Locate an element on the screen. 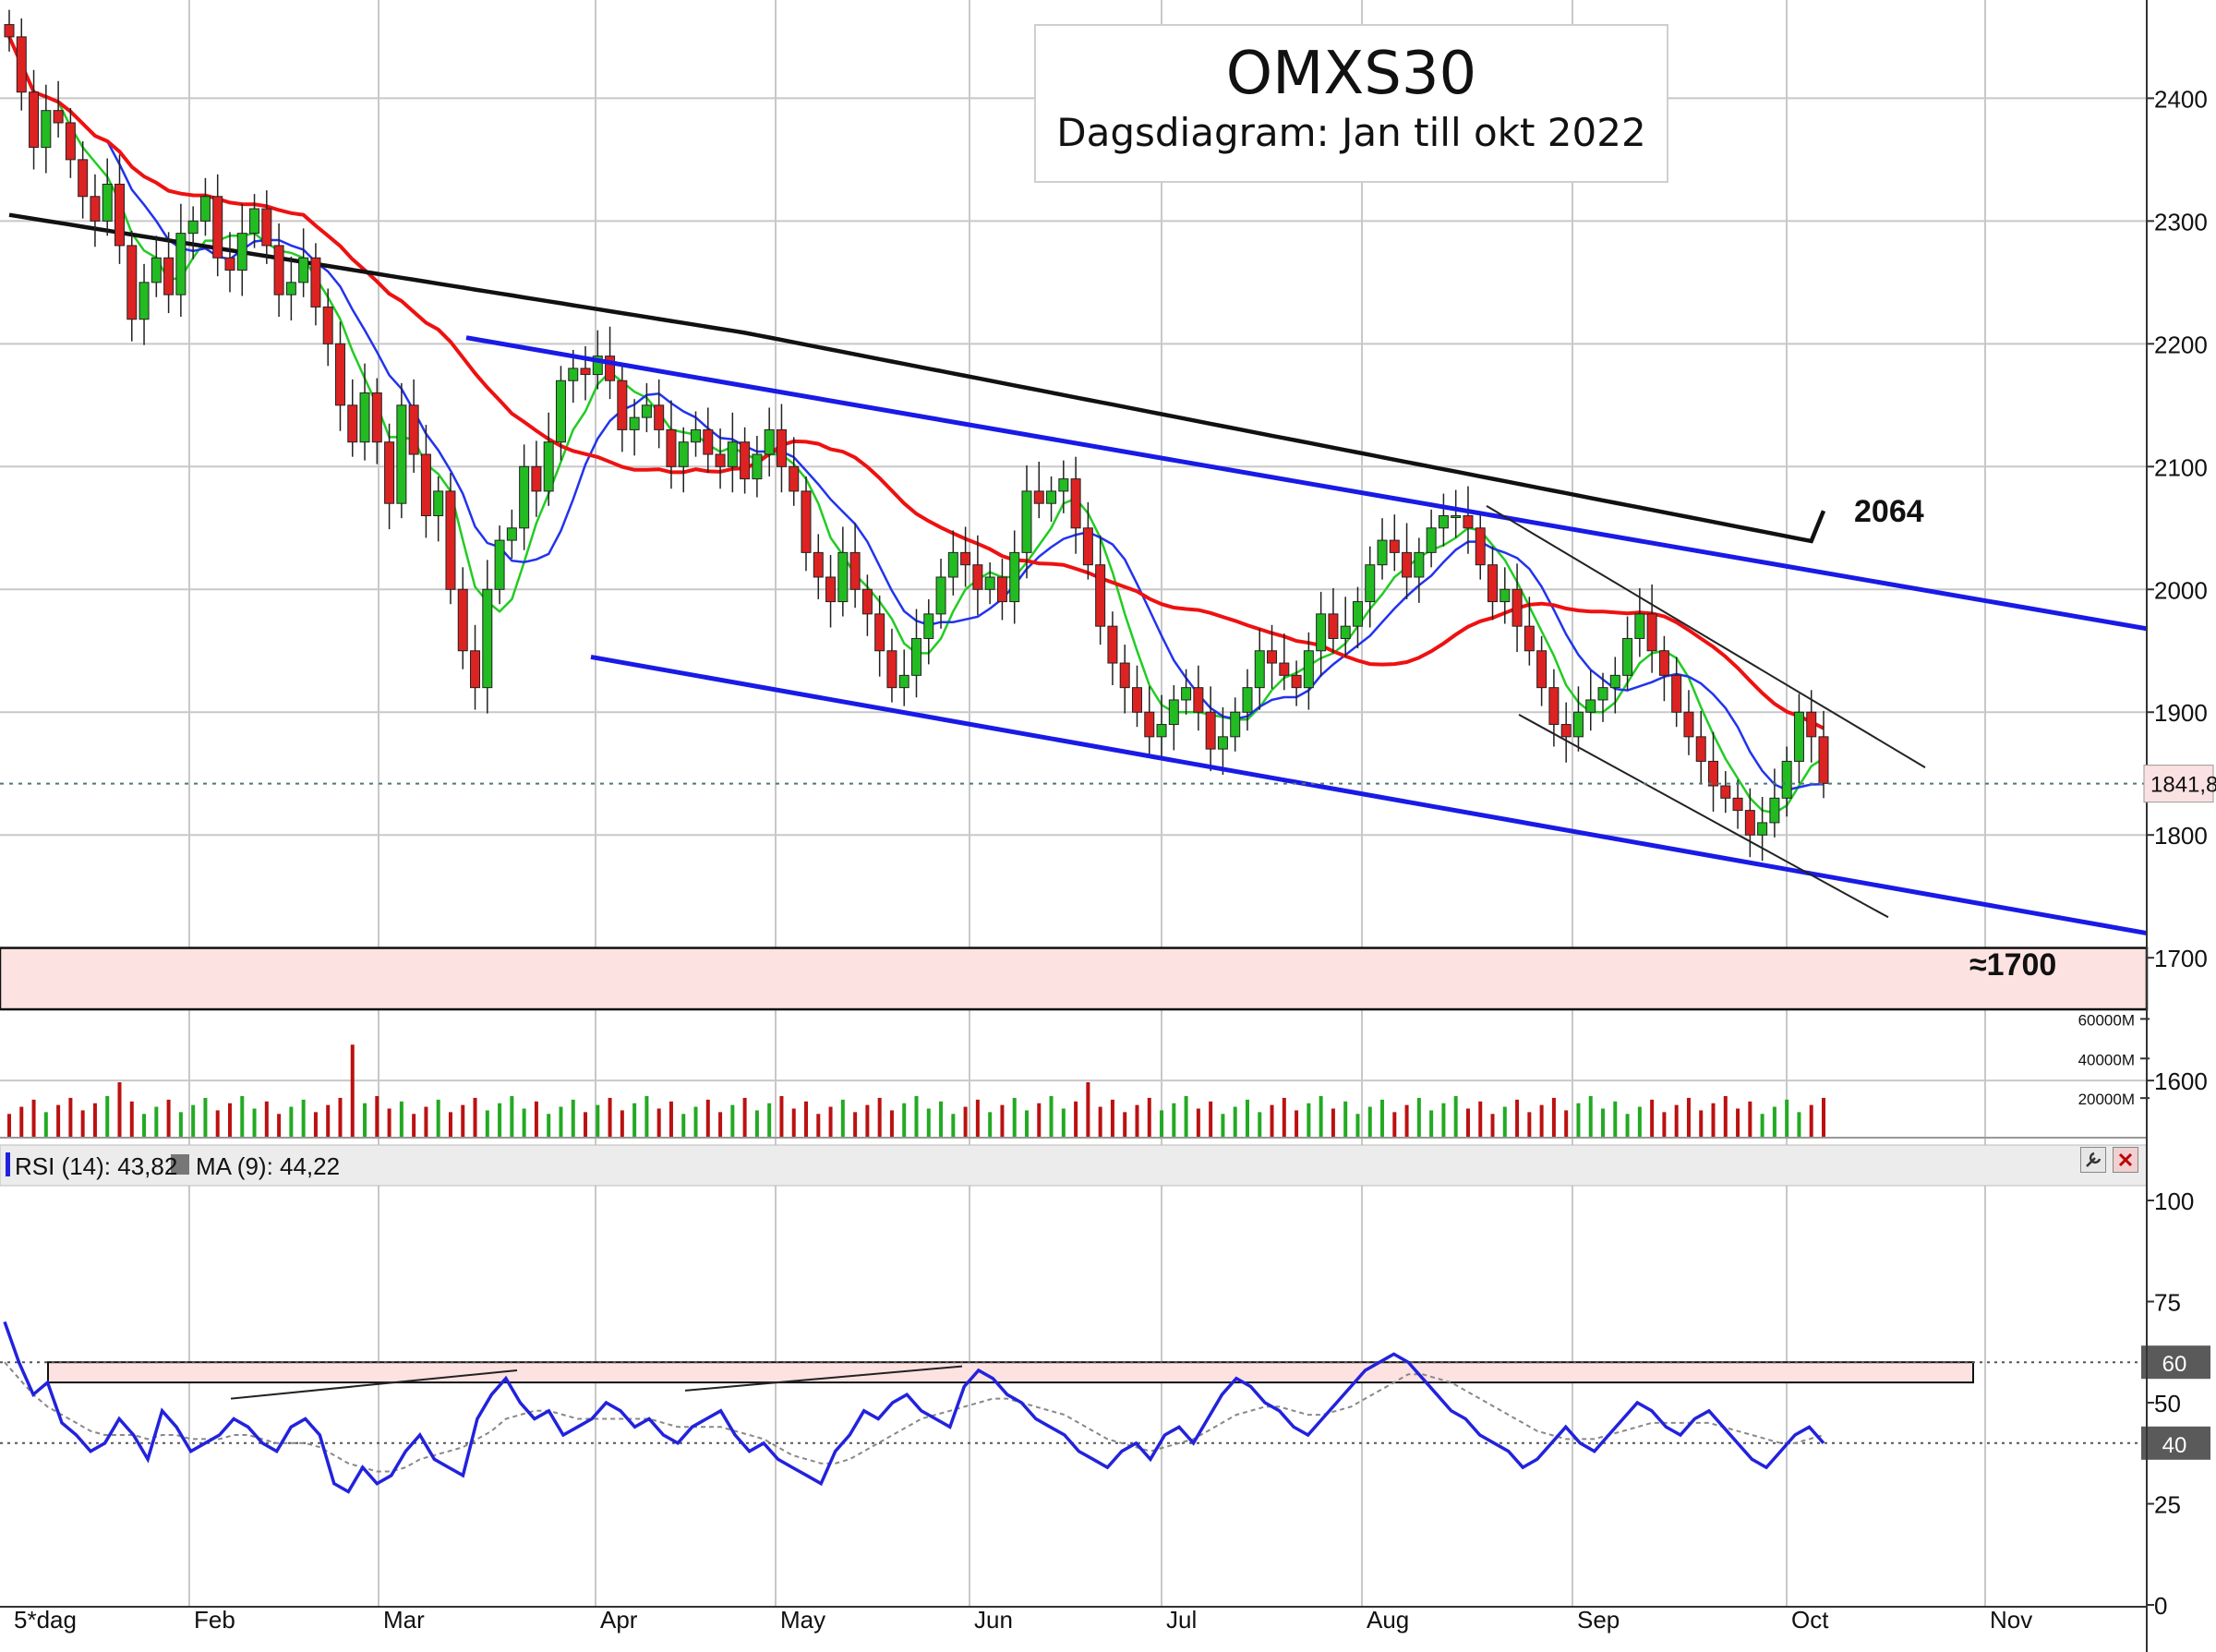 Image resolution: width=2216 pixels, height=1652 pixels. ma9-legend-label: MA (9): 44,22 is located at coordinates (268, 1166).